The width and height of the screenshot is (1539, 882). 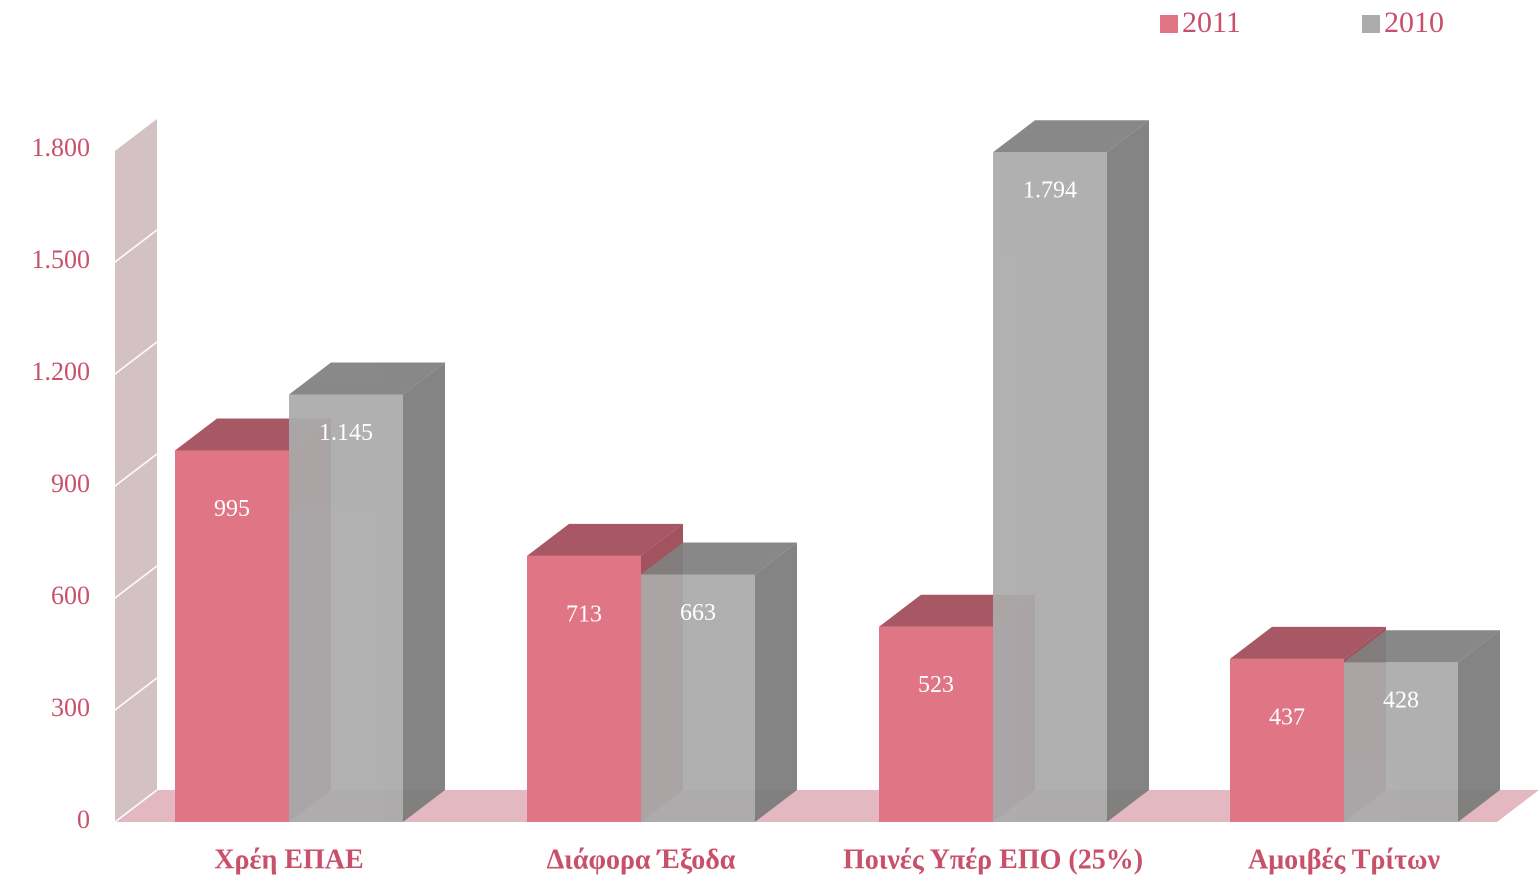 What do you see at coordinates (288, 859) in the screenshot?
I see `x-tick-label: Χρέη ΕΠΑΕ` at bounding box center [288, 859].